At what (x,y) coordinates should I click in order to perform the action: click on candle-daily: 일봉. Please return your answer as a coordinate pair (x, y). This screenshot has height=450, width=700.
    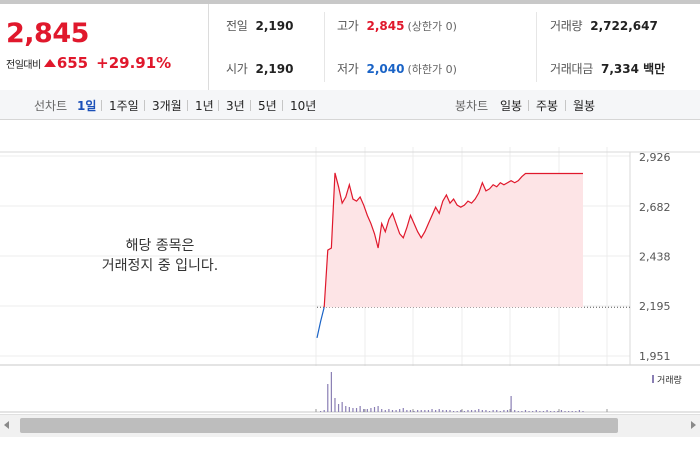
    Looking at the image, I should click on (511, 106).